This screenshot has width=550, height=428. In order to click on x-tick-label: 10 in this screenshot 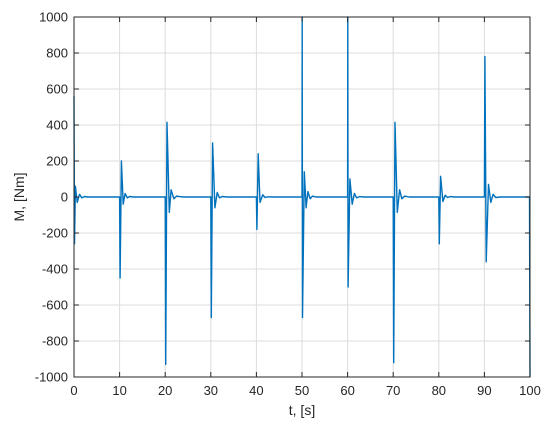, I will do `click(119, 390)`.